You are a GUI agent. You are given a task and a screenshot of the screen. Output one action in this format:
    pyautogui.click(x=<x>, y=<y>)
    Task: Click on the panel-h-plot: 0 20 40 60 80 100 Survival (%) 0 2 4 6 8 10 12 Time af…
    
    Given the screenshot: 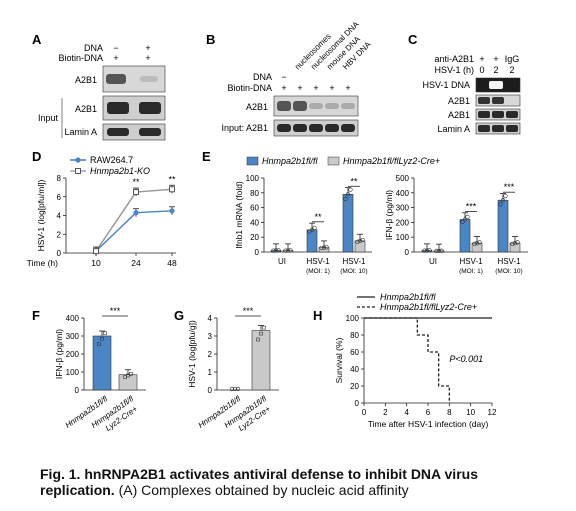 What is the action you would take?
    pyautogui.click(x=415, y=371)
    